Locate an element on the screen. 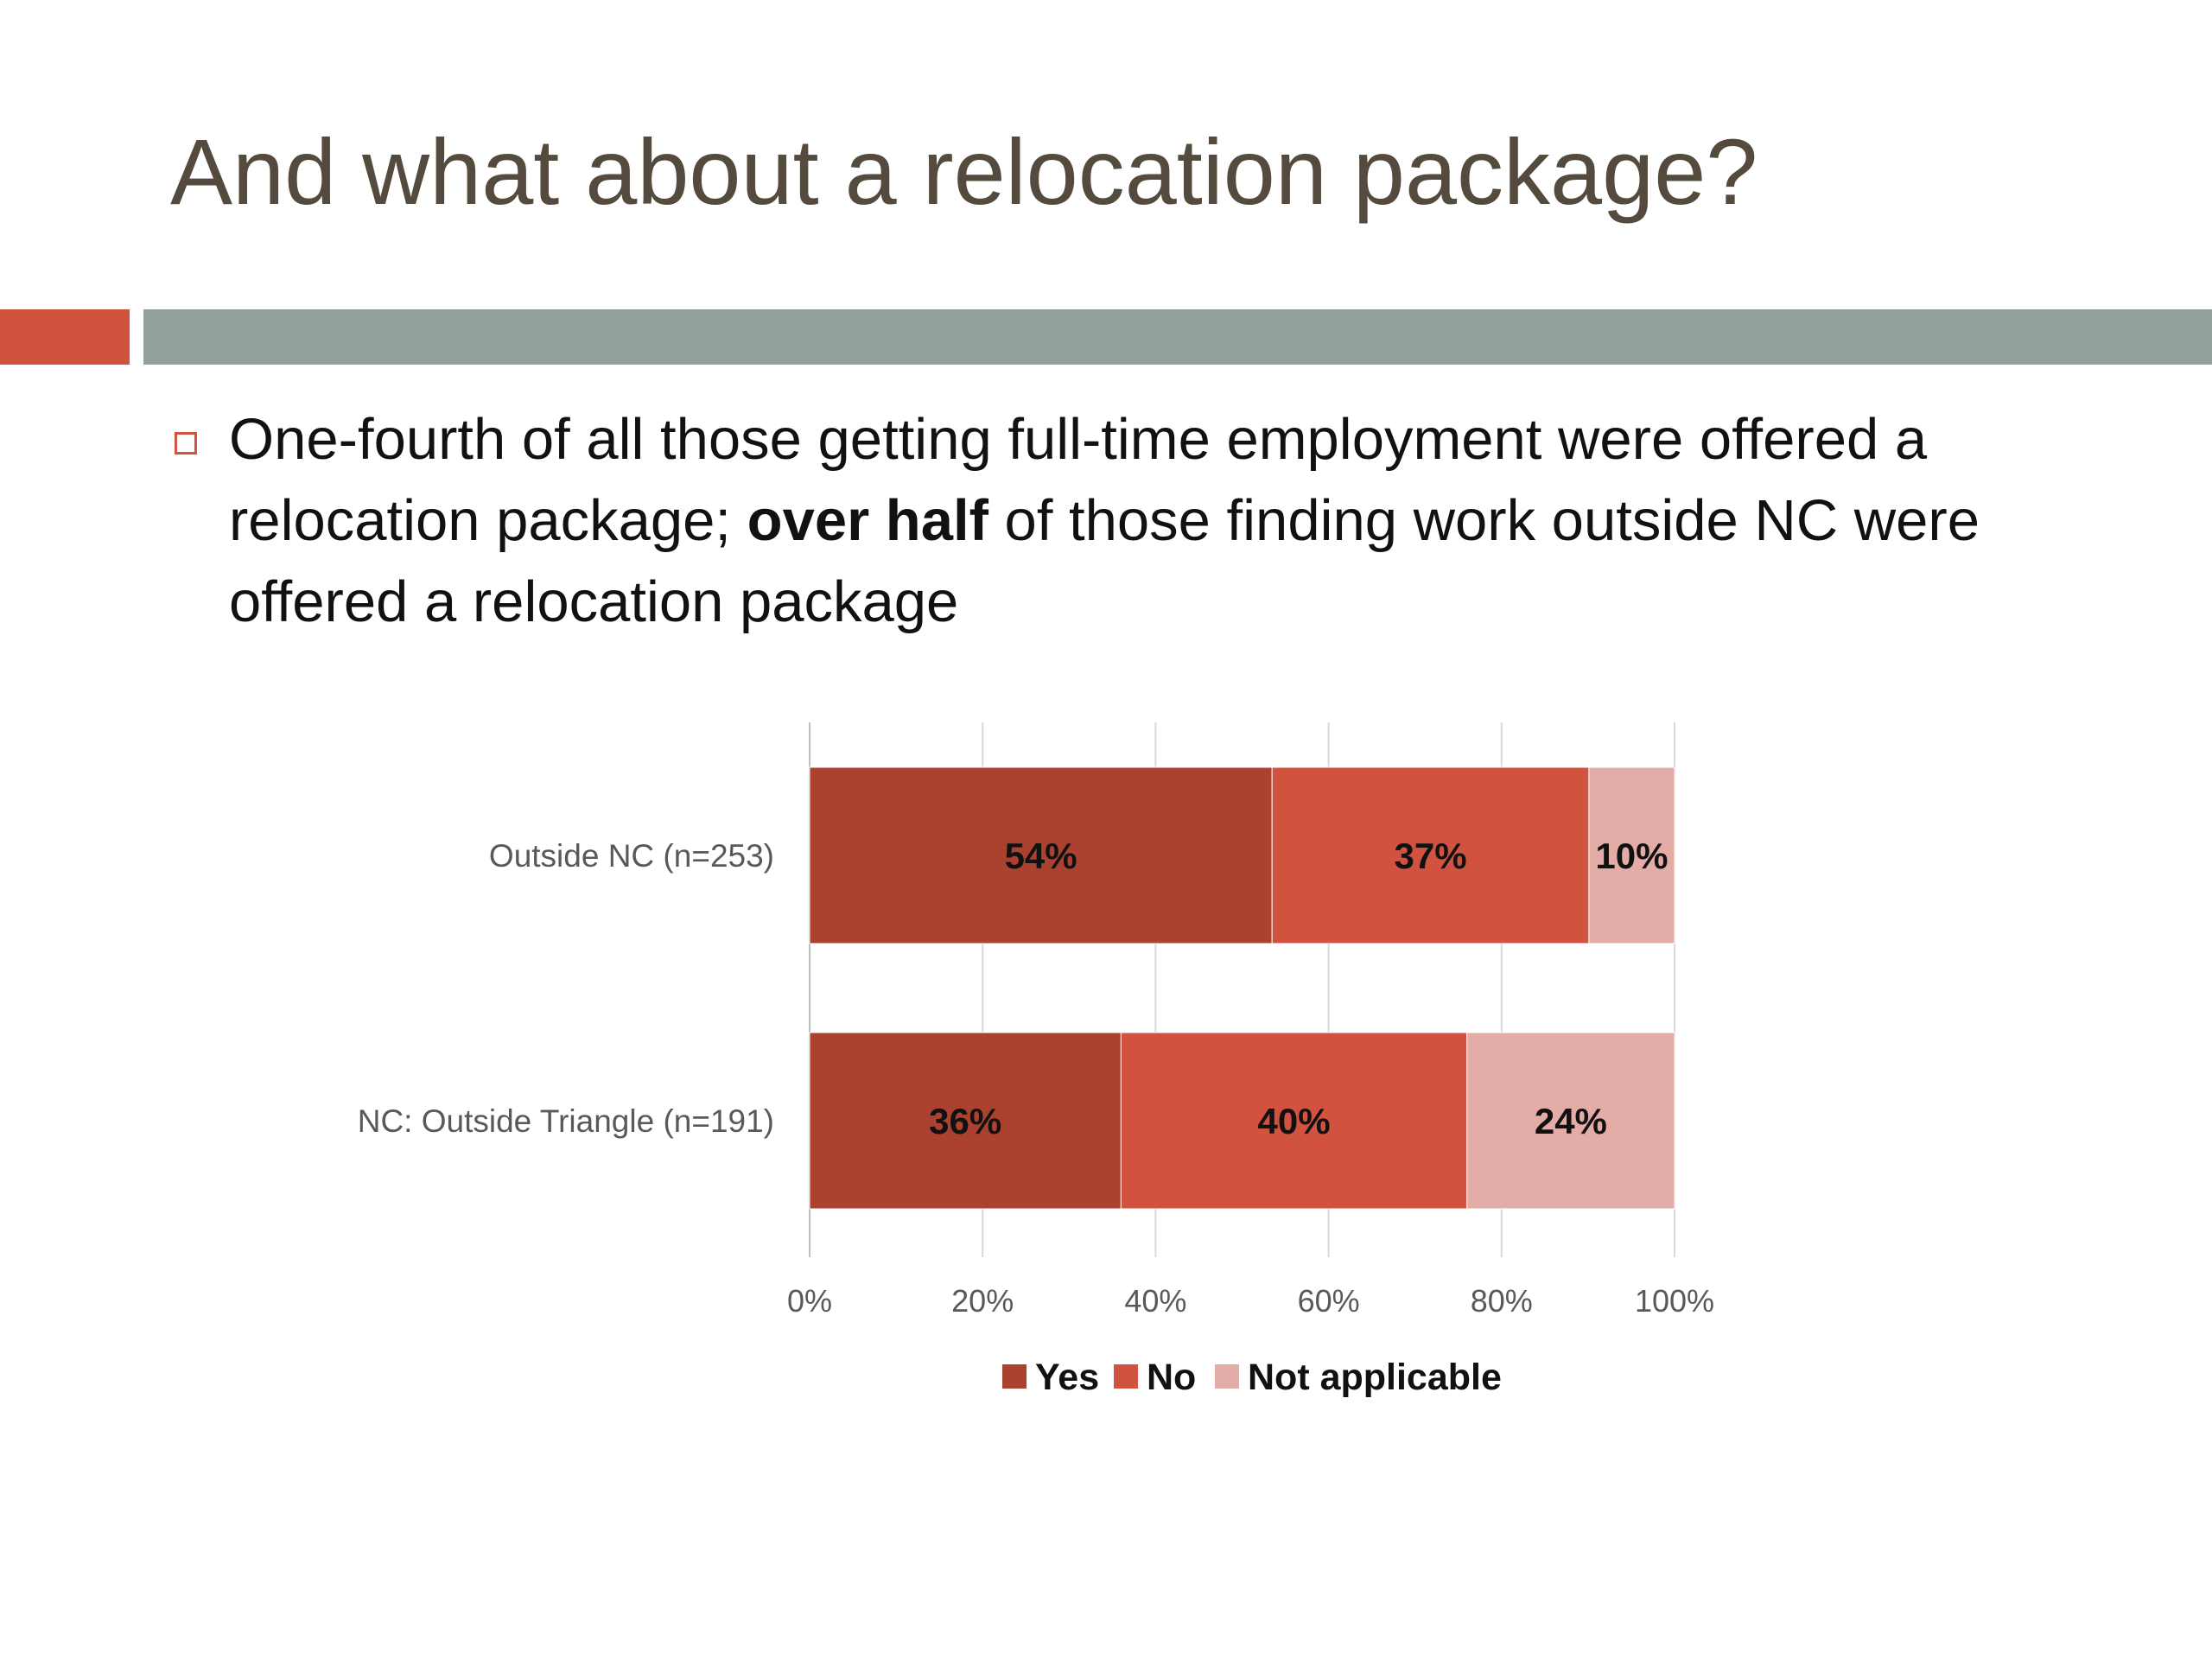 The image size is (2212, 1659). x-tick-label: 40% is located at coordinates (1155, 1301).